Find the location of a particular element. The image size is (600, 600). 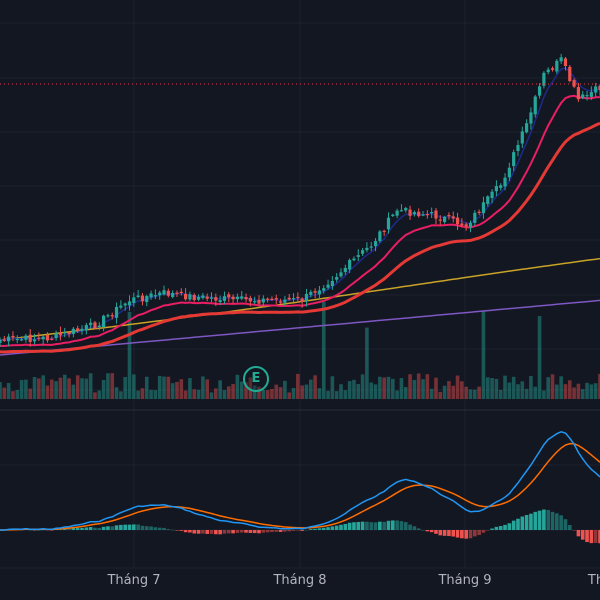

earnings-event-icon: E is located at coordinates (256, 379).